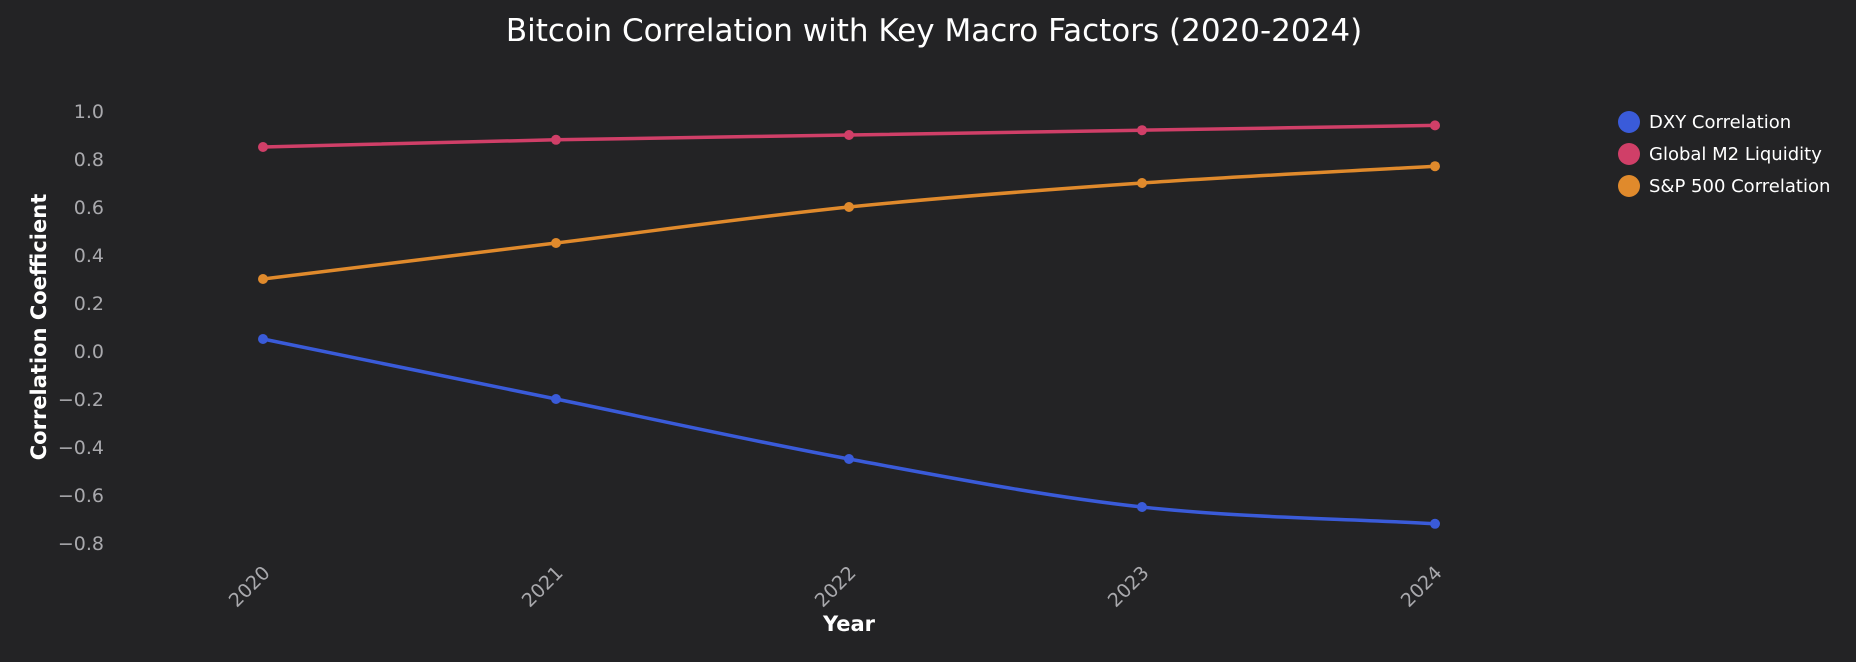  What do you see at coordinates (89, 304) in the screenshot?
I see `y-tick-label: 0.2` at bounding box center [89, 304].